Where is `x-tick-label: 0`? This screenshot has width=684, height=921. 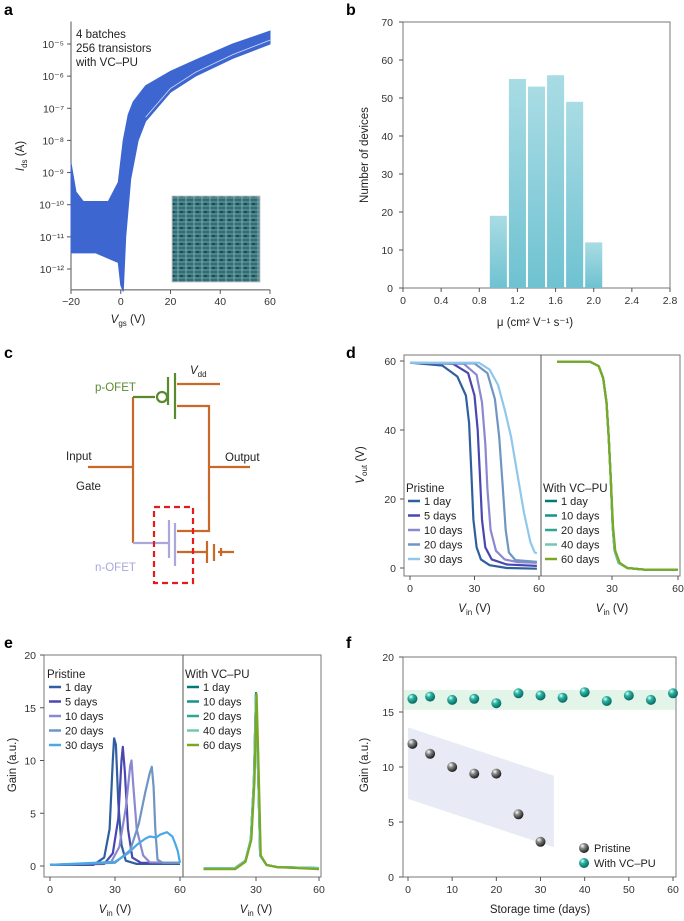
x-tick-label: 0 is located at coordinates (403, 301).